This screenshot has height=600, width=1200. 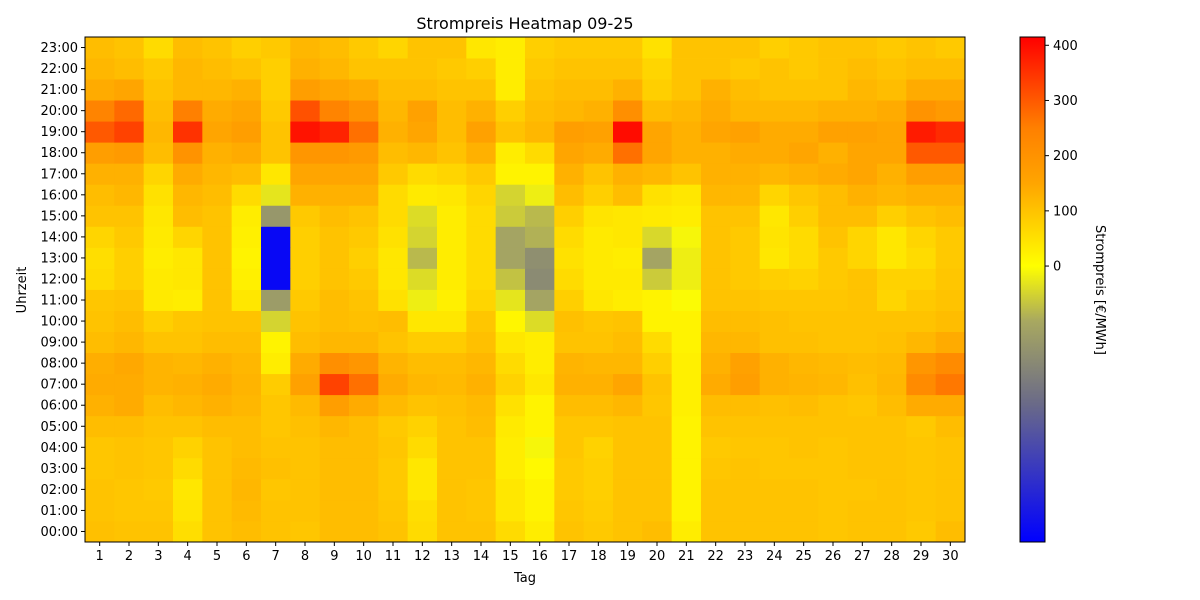 I want to click on y-tick-label: 18:00, so click(x=59, y=153).